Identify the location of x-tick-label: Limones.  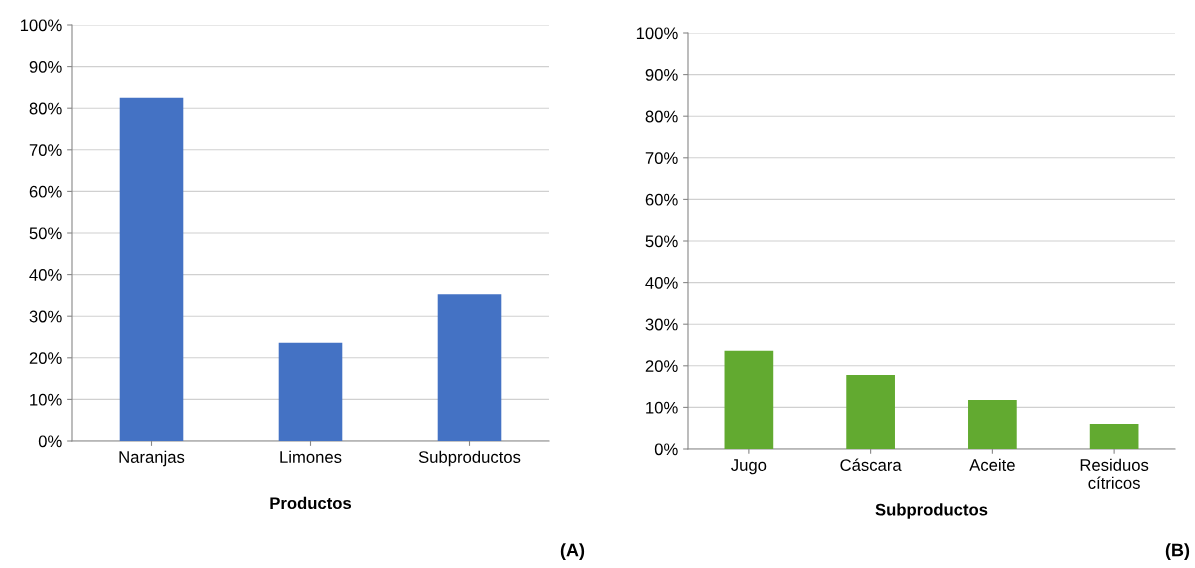
(311, 456).